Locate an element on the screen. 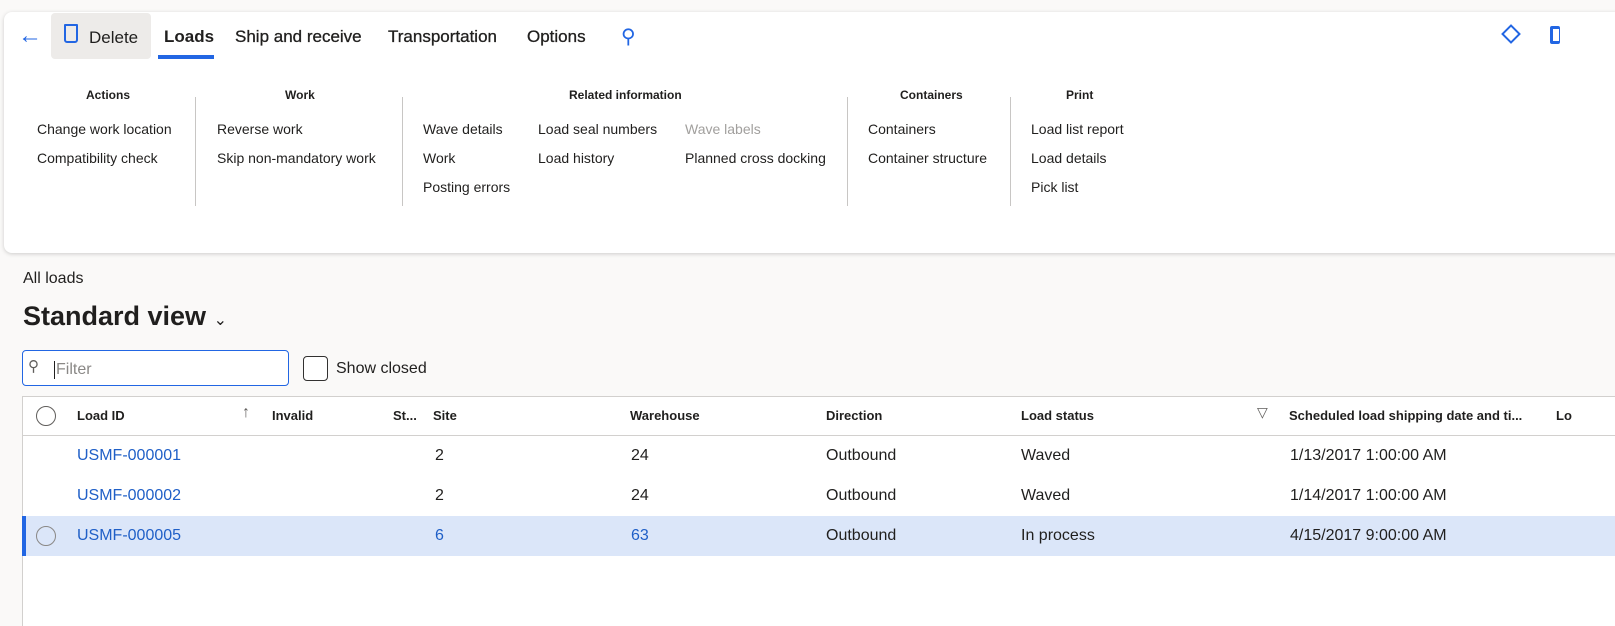 The image size is (1615, 626). scheduled-cell: 1/13/2017 1:00:00 AM is located at coordinates (1368, 455).